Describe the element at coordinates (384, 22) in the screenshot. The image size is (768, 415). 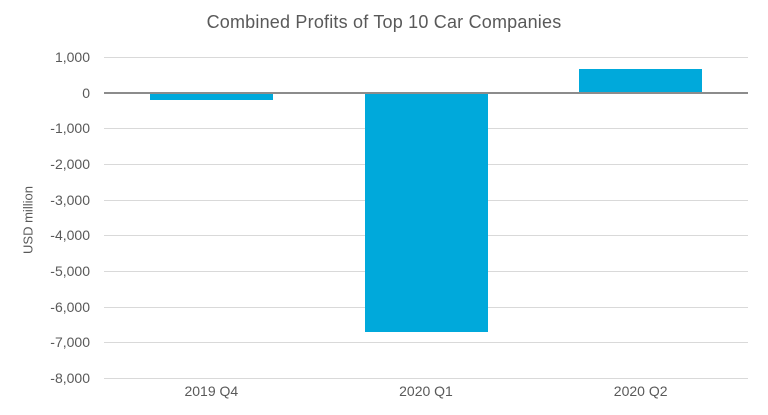
I see `chart-title: Combined Profits of Top 10 Car Companies` at that location.